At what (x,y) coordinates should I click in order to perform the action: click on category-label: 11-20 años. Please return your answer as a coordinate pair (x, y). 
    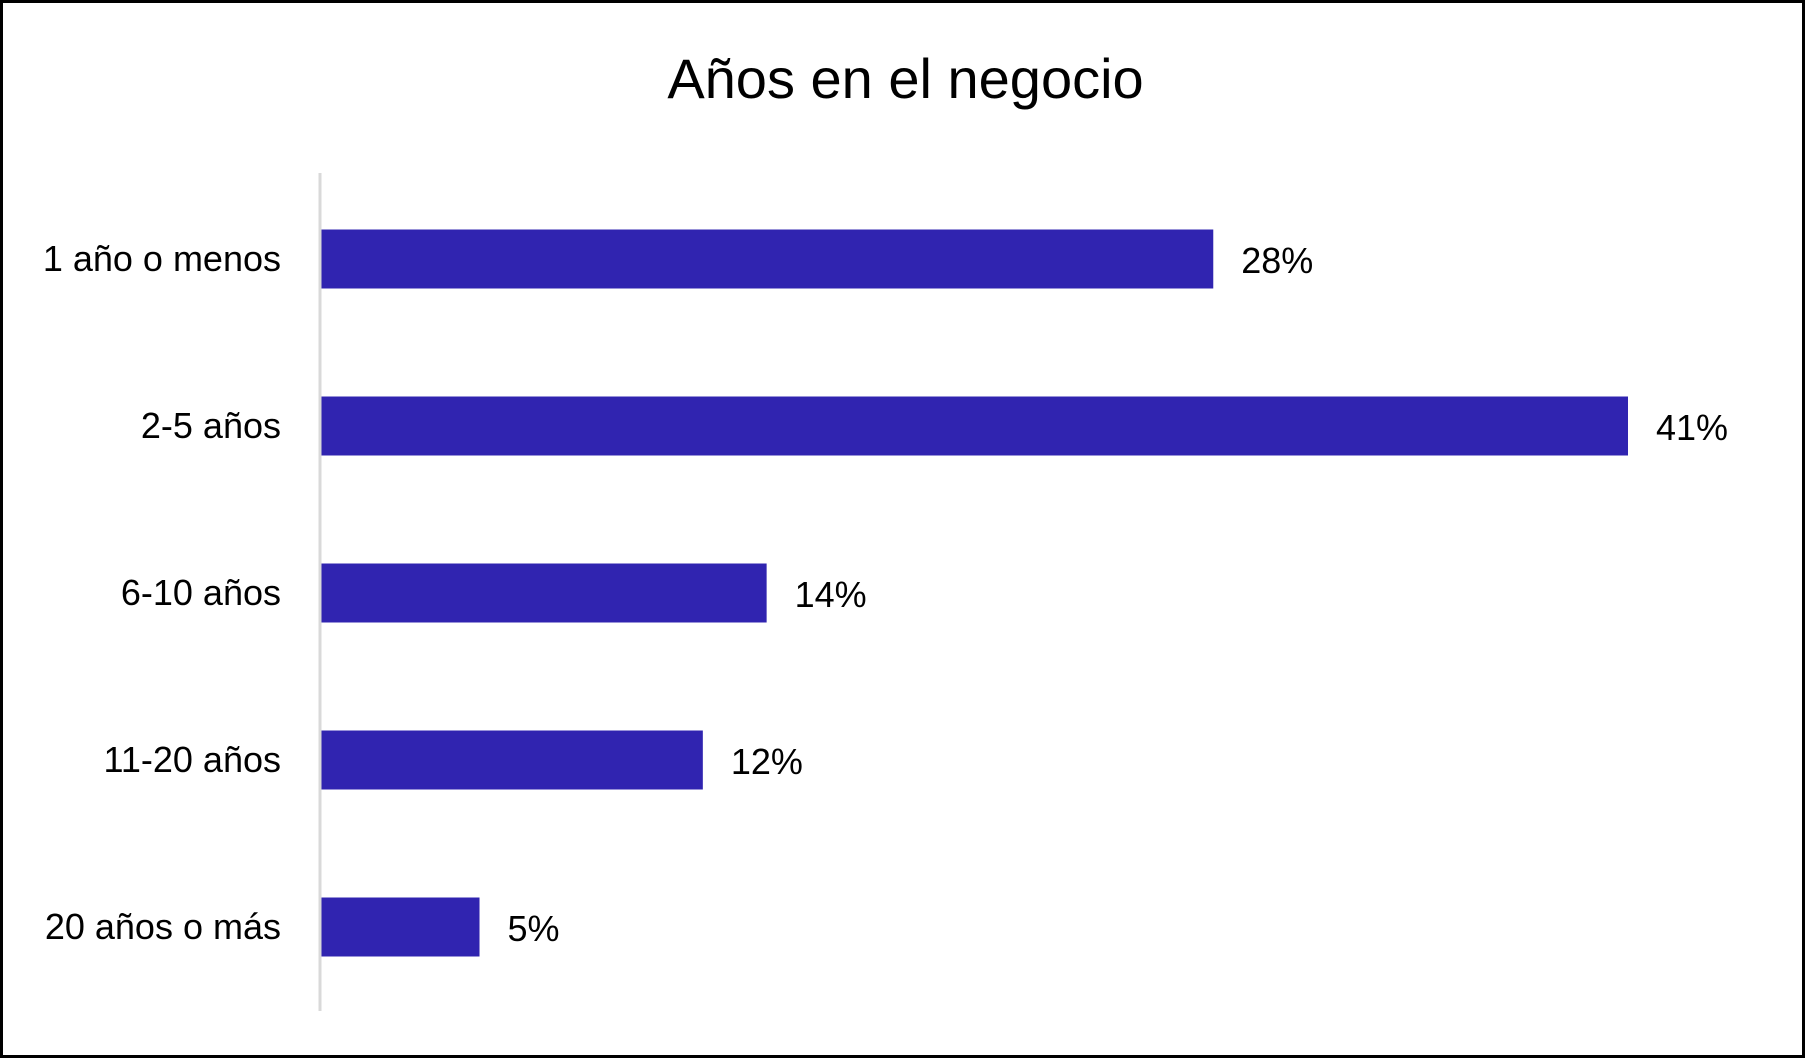
    Looking at the image, I should click on (192, 759).